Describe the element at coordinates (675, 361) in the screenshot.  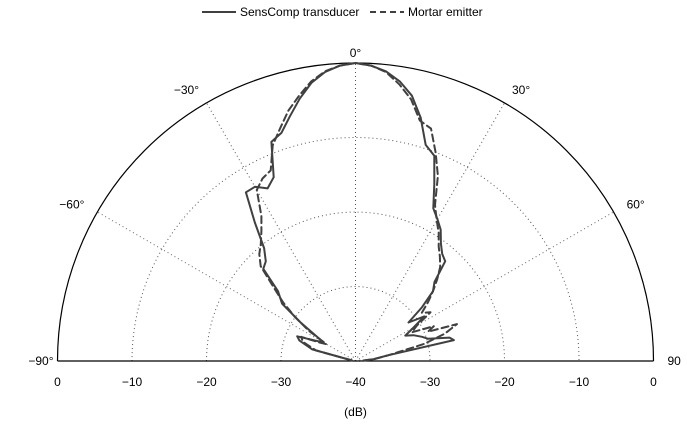
I see `angle-label-6: 90` at that location.